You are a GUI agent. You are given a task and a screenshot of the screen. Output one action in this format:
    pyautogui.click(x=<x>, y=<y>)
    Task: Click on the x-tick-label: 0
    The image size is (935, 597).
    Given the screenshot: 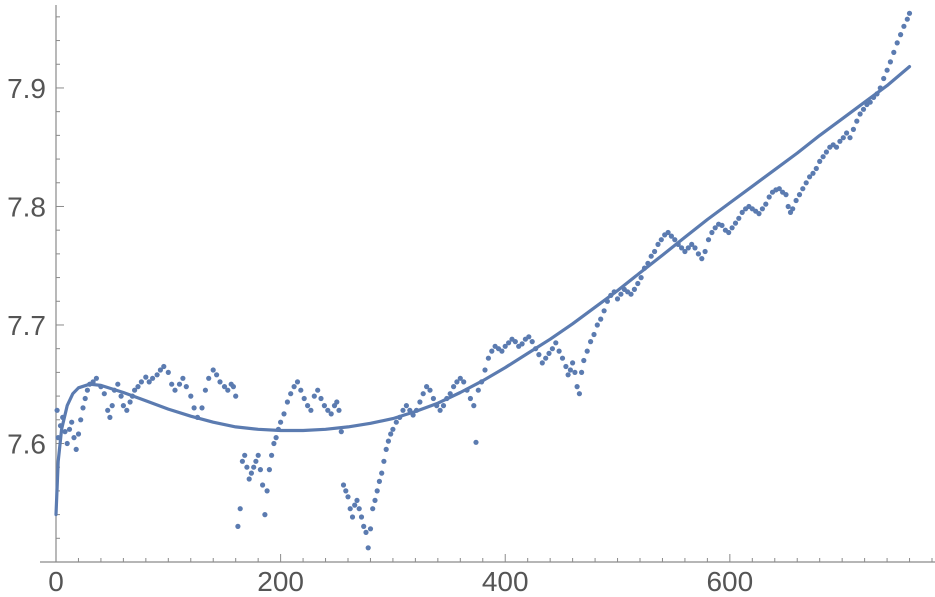 What is the action you would take?
    pyautogui.click(x=56, y=581)
    